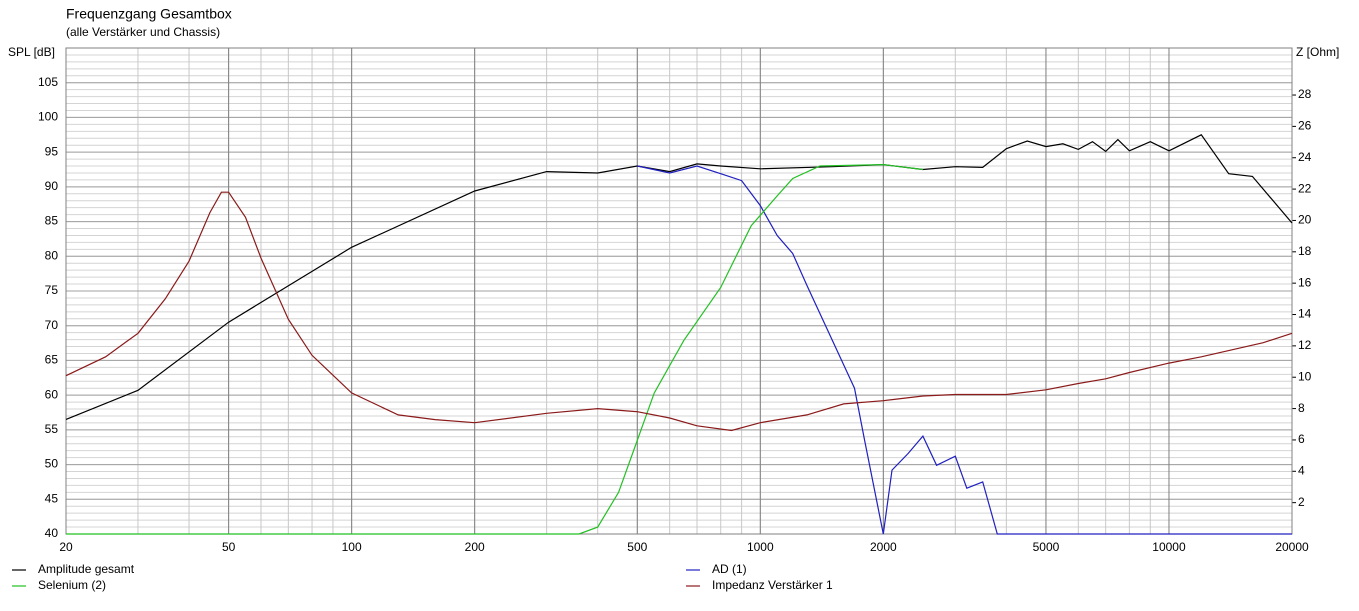 Image resolution: width=1359 pixels, height=611 pixels. What do you see at coordinates (52, 498) in the screenshot?
I see `y-tick-label: 45` at bounding box center [52, 498].